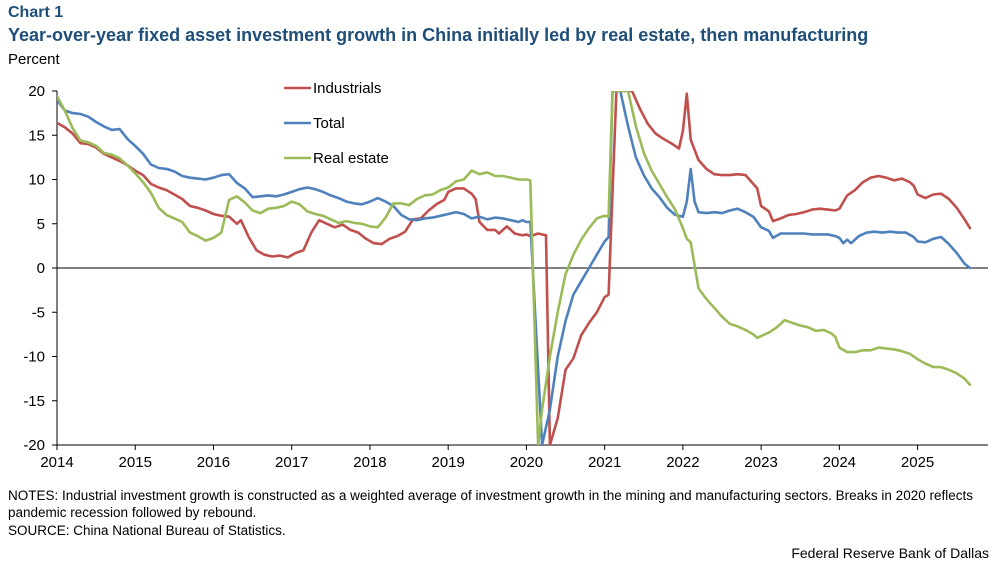 The image size is (997, 565). I want to click on x-tick-label: 2020, so click(526, 462).